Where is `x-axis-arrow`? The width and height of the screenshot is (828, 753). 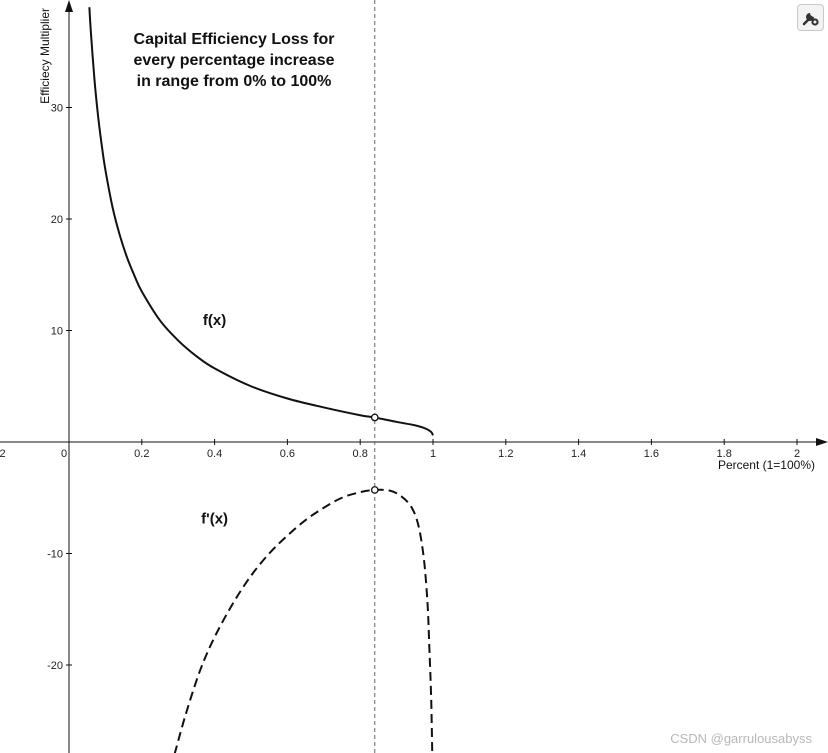 x-axis-arrow is located at coordinates (822, 442).